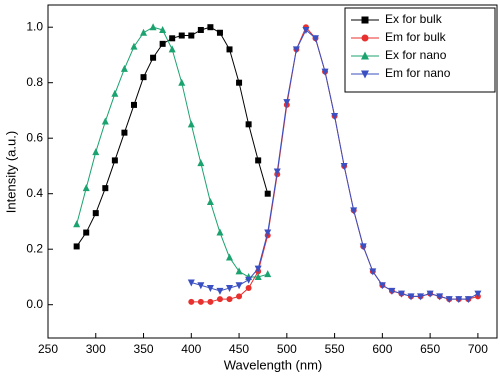  Describe the element at coordinates (10, 172) in the screenshot. I see `y-axis-label: Intensity (a.u.)` at that location.